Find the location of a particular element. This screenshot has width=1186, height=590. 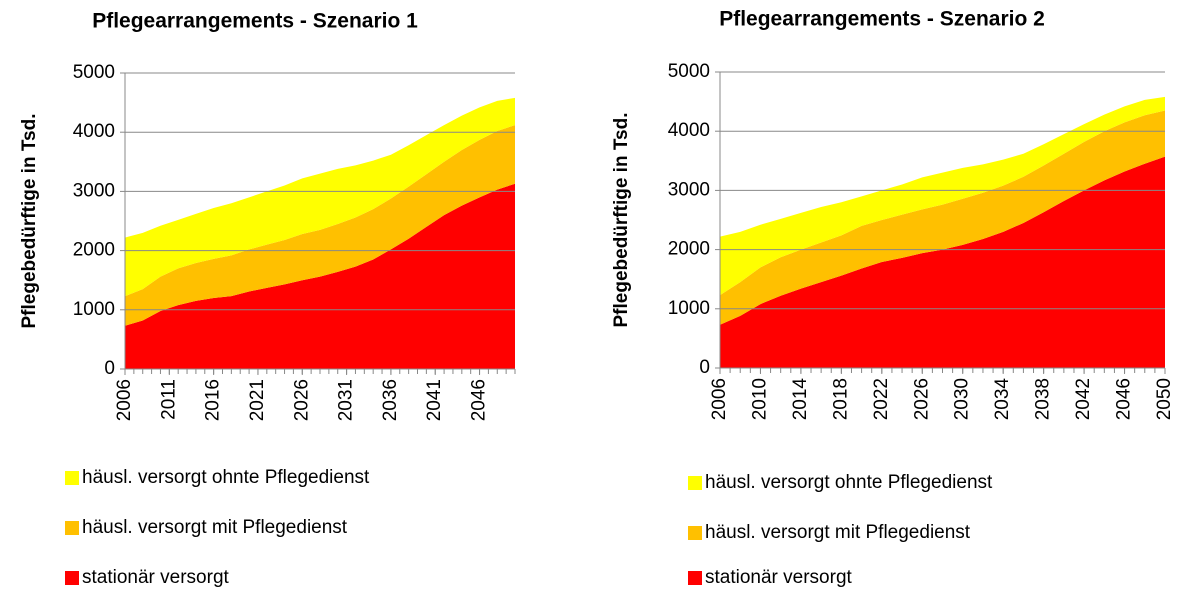

x-tick-label: 2018 is located at coordinates (840, 399).